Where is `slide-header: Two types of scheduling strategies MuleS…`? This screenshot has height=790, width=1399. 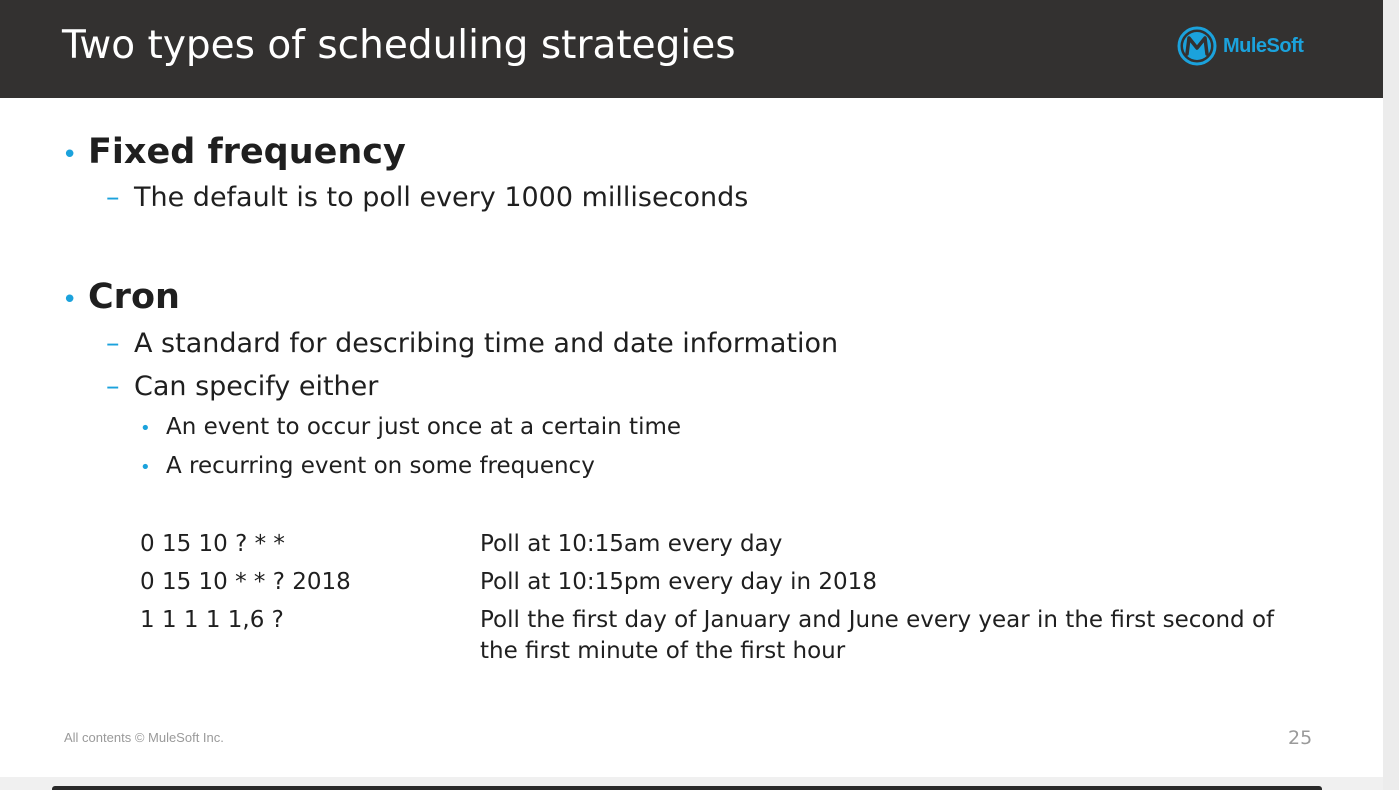
slide-header: Two types of scheduling strategies MuleS… is located at coordinates (691, 49).